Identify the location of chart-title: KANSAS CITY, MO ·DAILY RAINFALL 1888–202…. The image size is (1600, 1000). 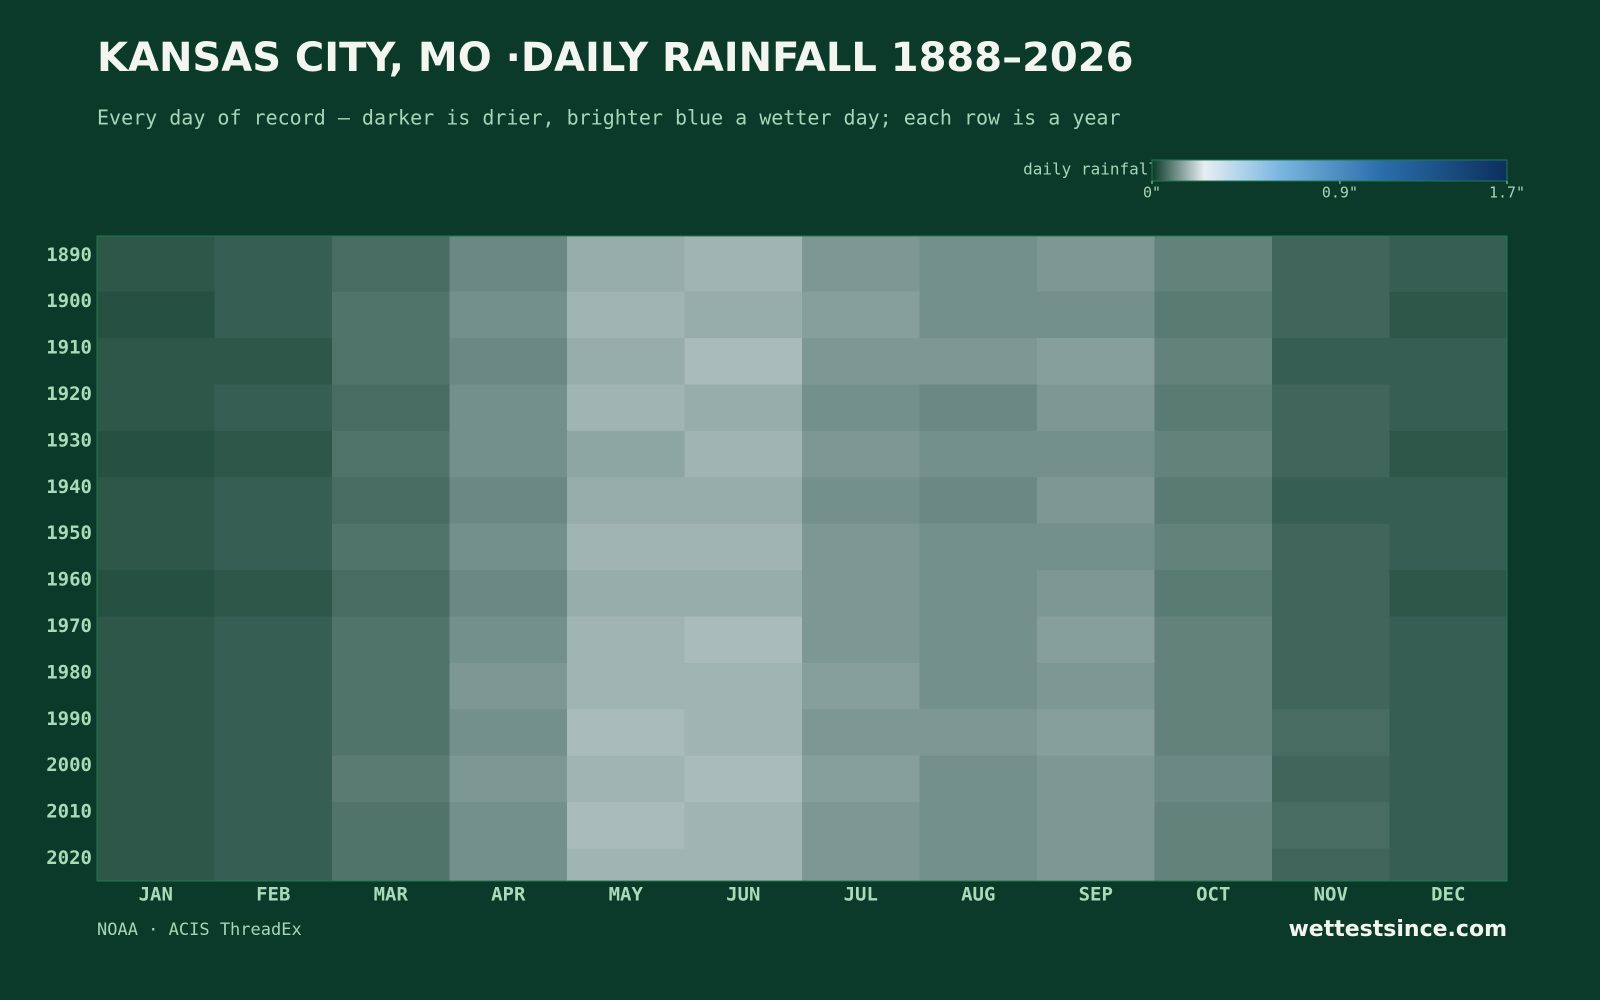
(615, 58).